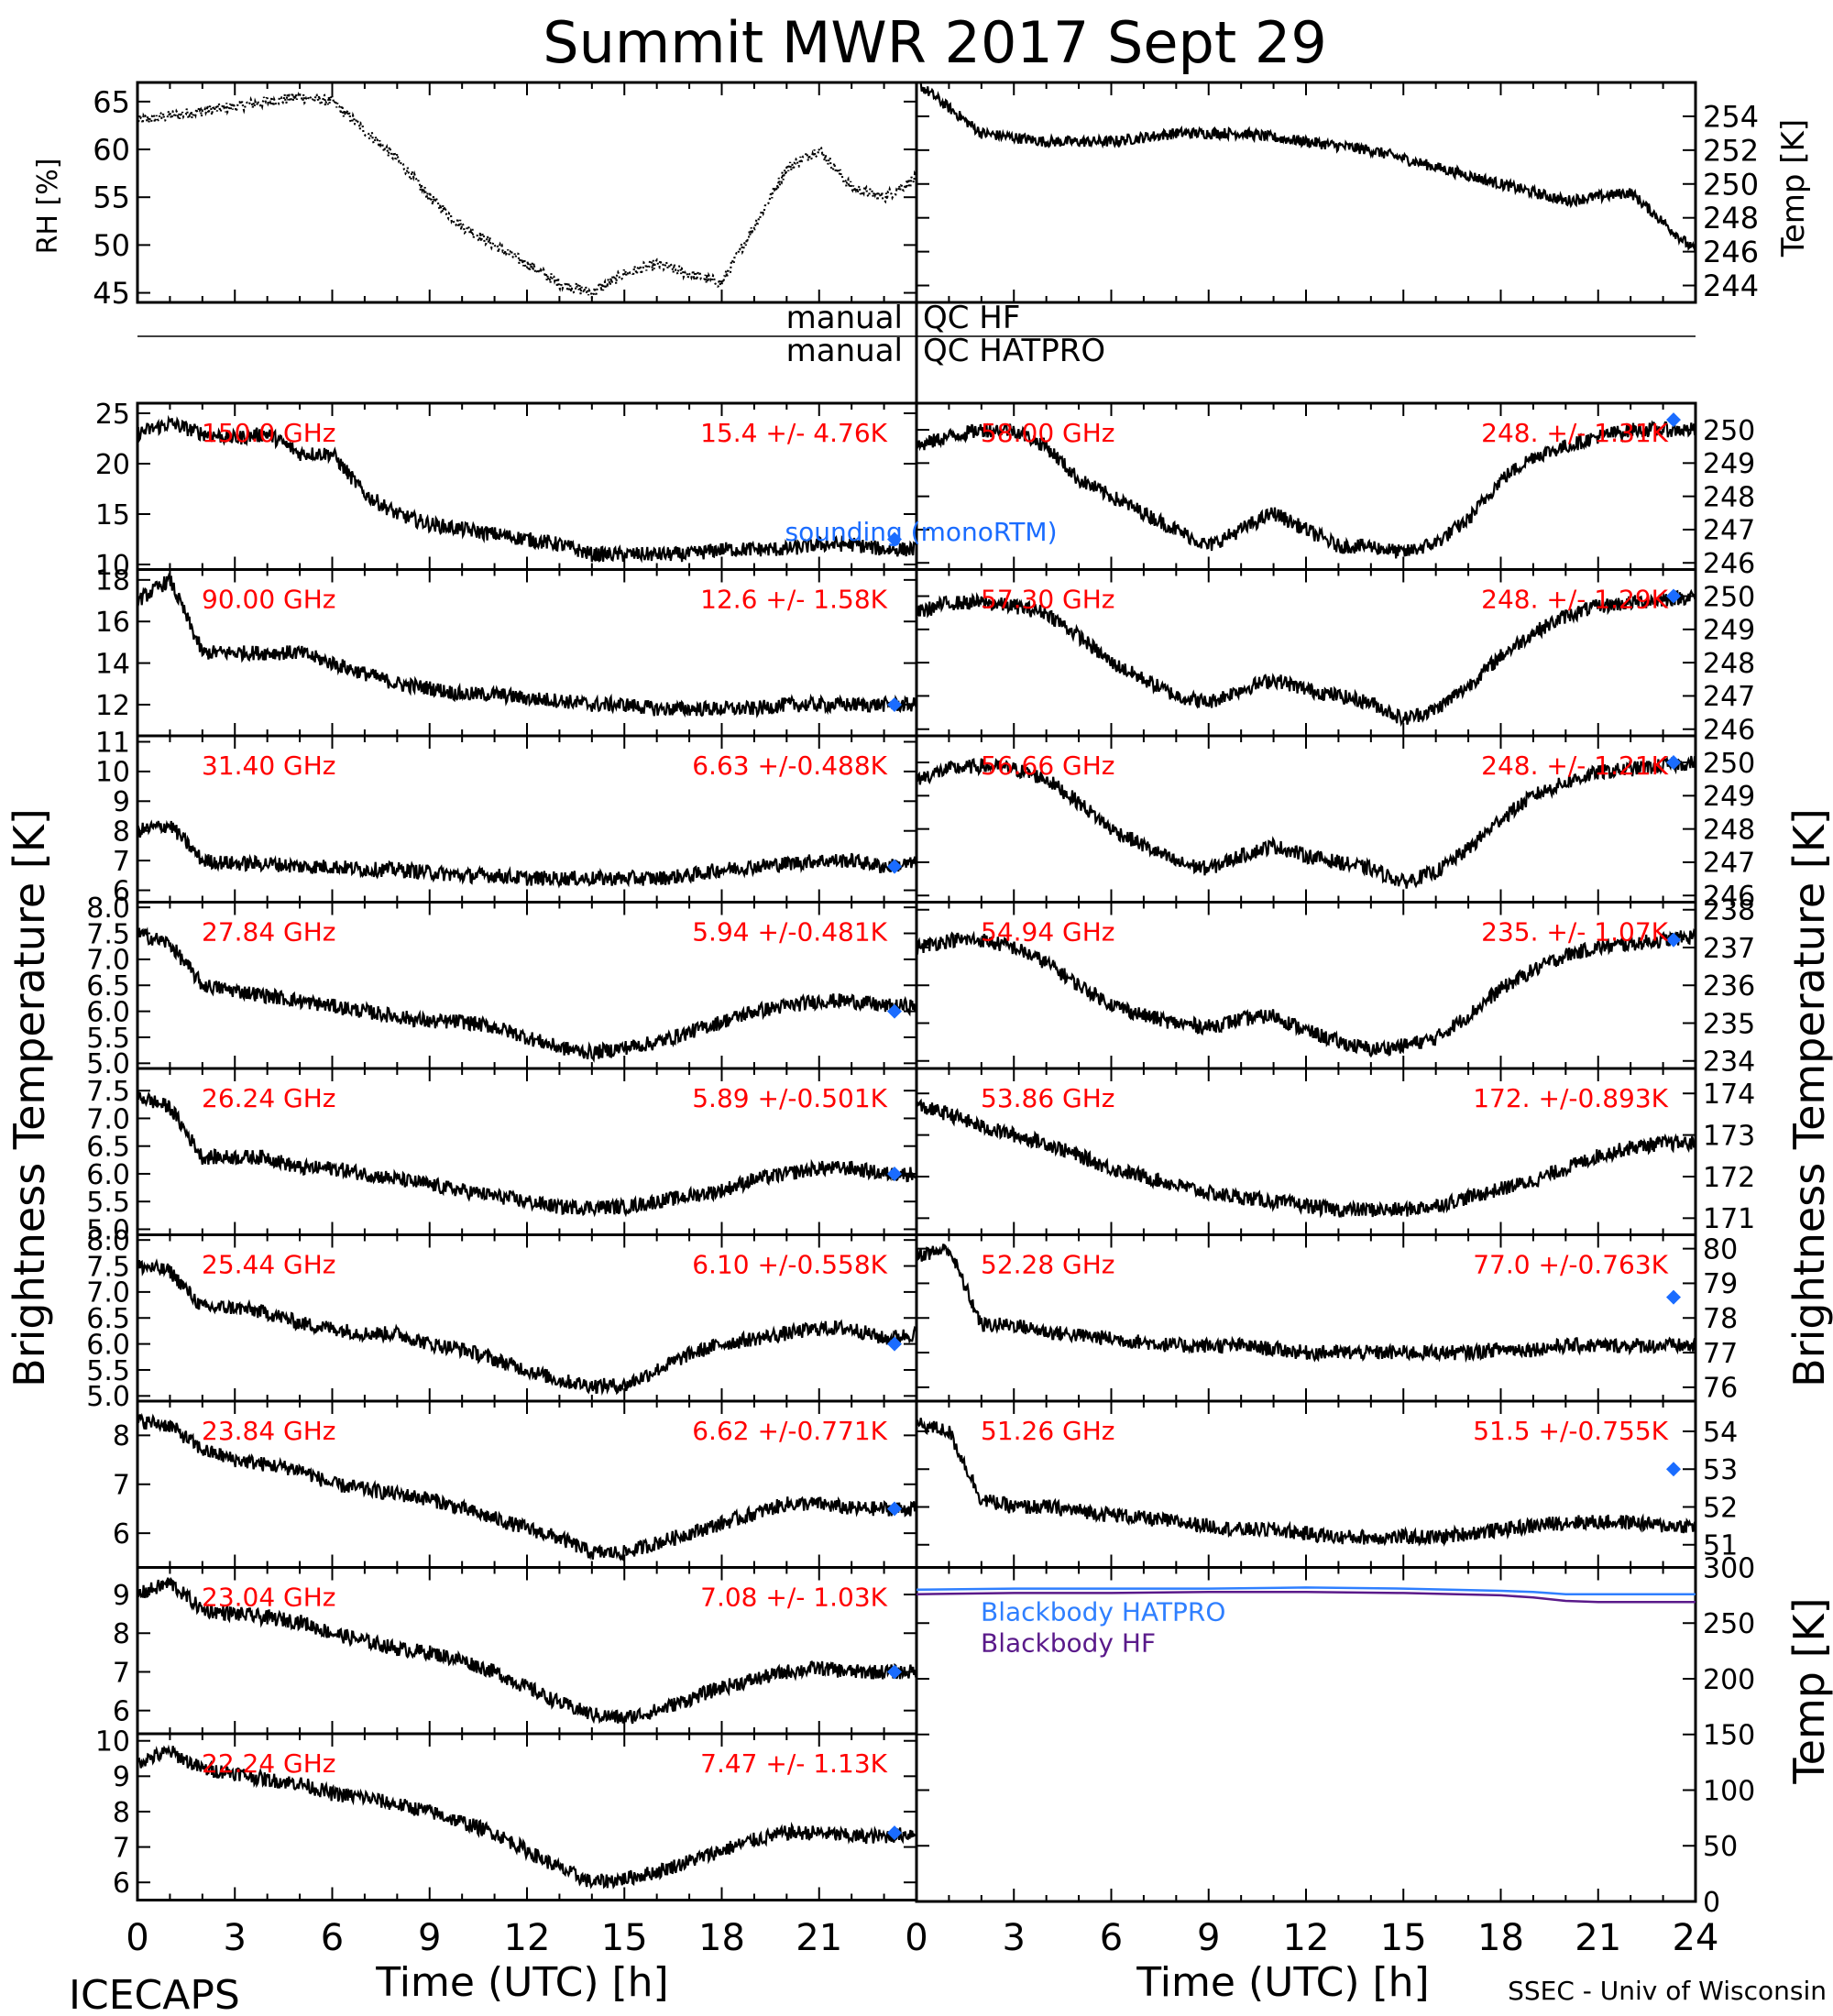  Describe the element at coordinates (1282, 1982) in the screenshot. I see `x-axis-label-right: Time (UTC) [h]` at that location.